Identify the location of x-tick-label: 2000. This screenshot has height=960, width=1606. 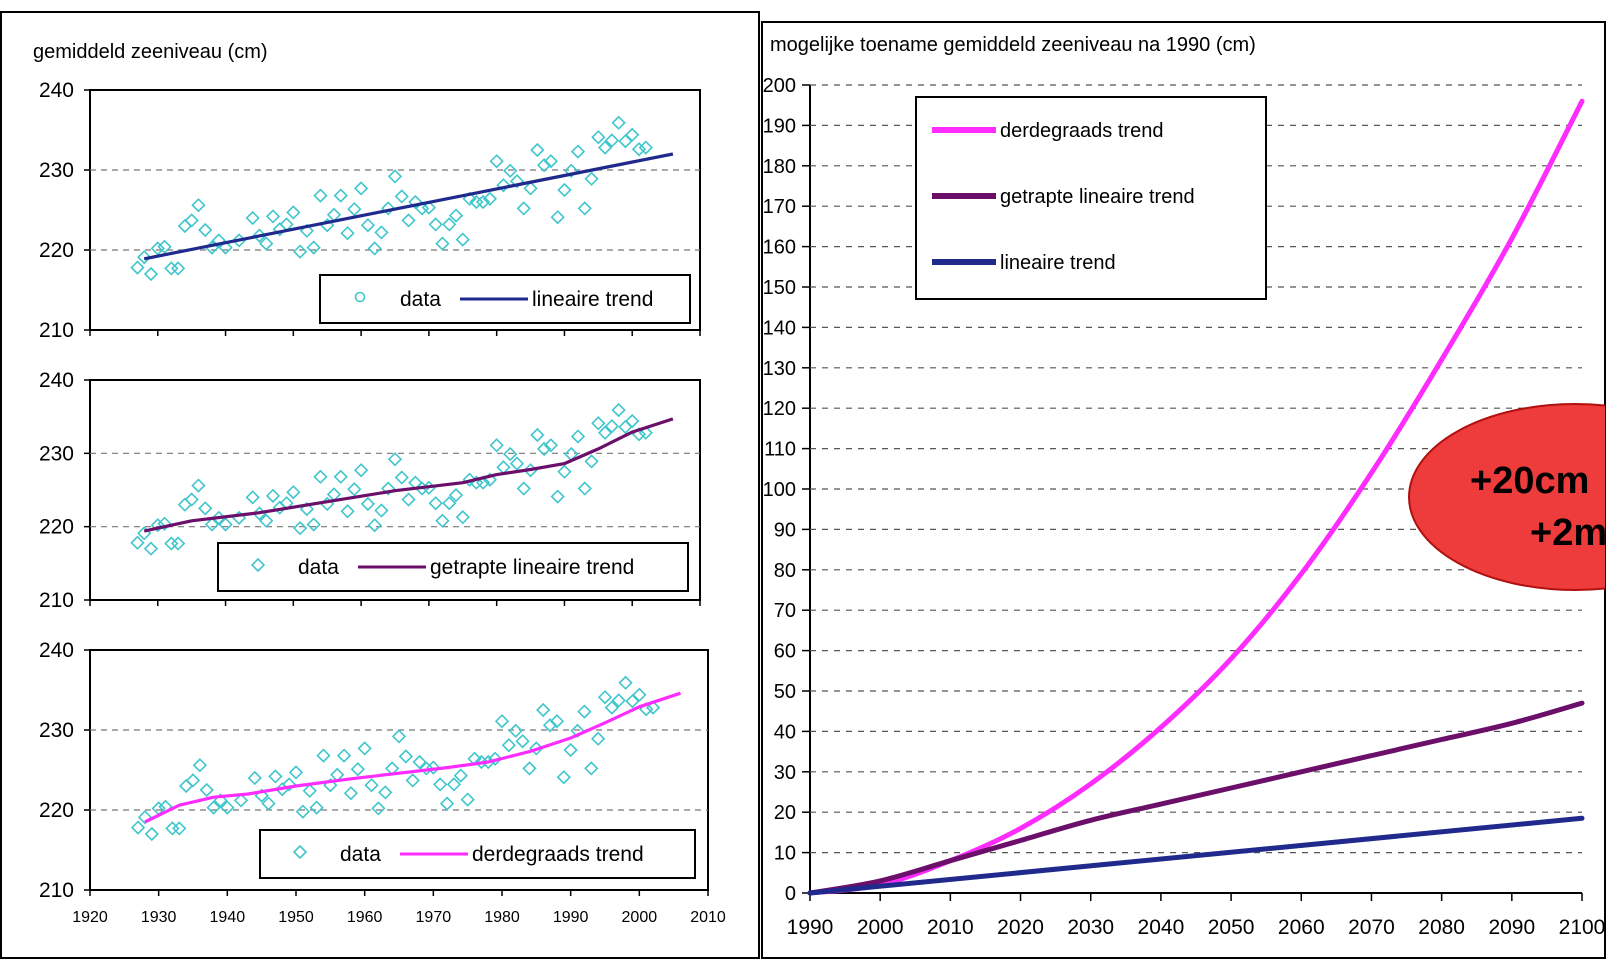
(880, 927).